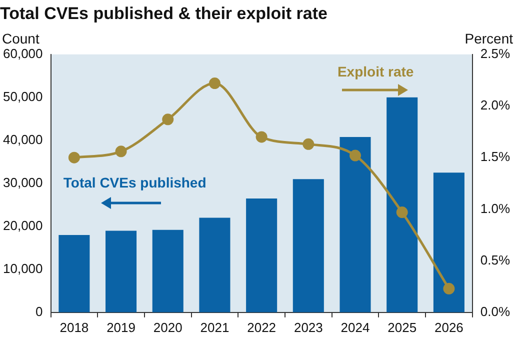 This screenshot has height=341, width=517. Describe the element at coordinates (495, 311) in the screenshot. I see `y2-tick-label: 0.0%` at that location.